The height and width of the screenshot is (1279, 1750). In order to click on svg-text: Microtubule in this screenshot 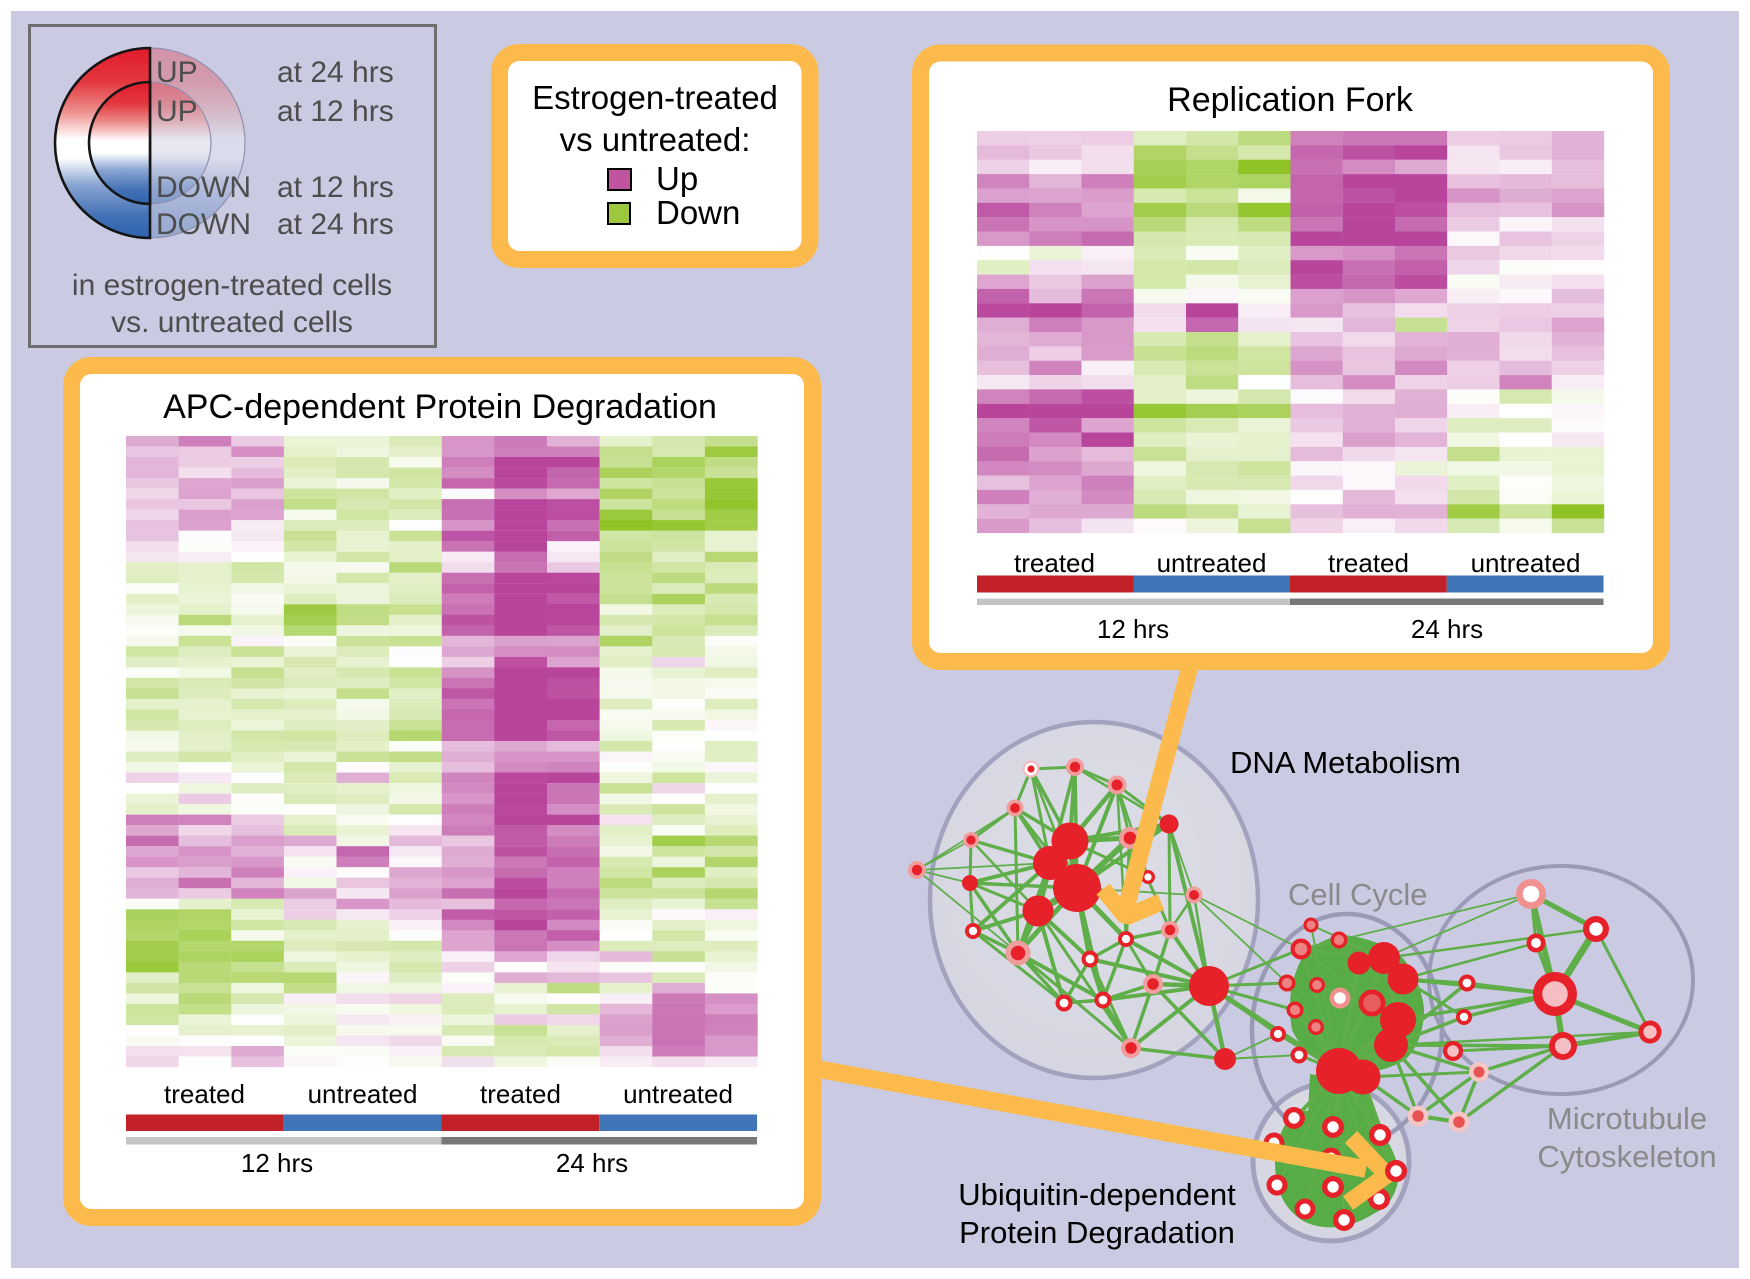, I will do `click(1627, 1118)`.